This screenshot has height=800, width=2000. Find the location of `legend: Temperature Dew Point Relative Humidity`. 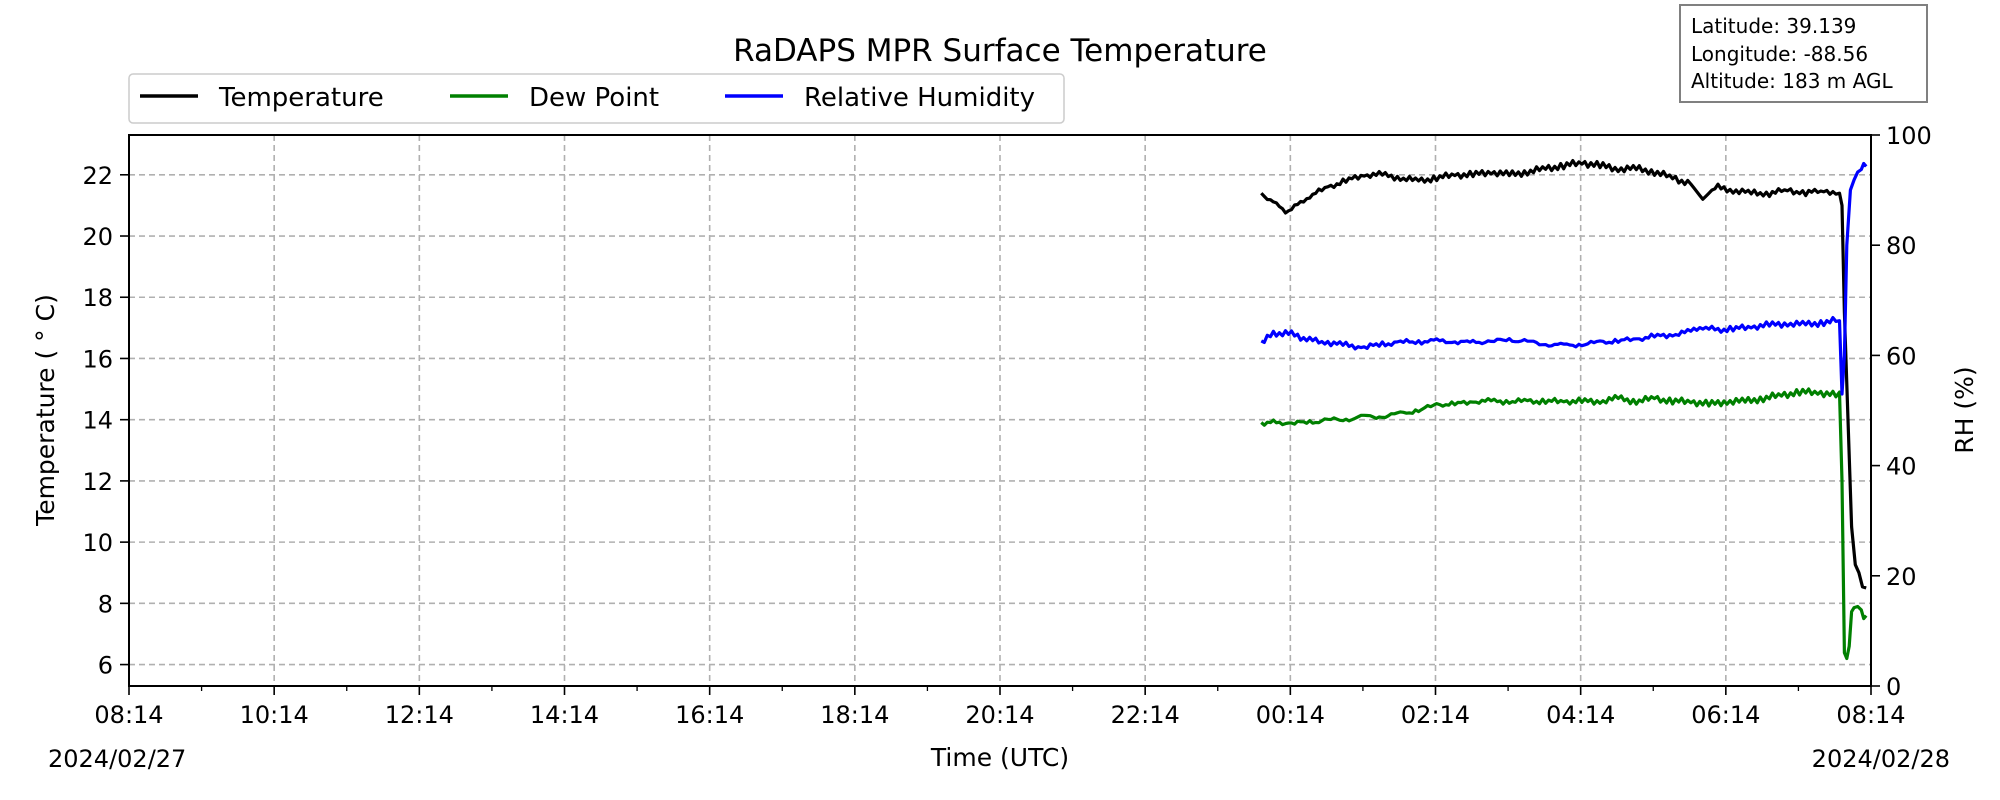

legend: Temperature Dew Point Relative Humidity is located at coordinates (596, 98).